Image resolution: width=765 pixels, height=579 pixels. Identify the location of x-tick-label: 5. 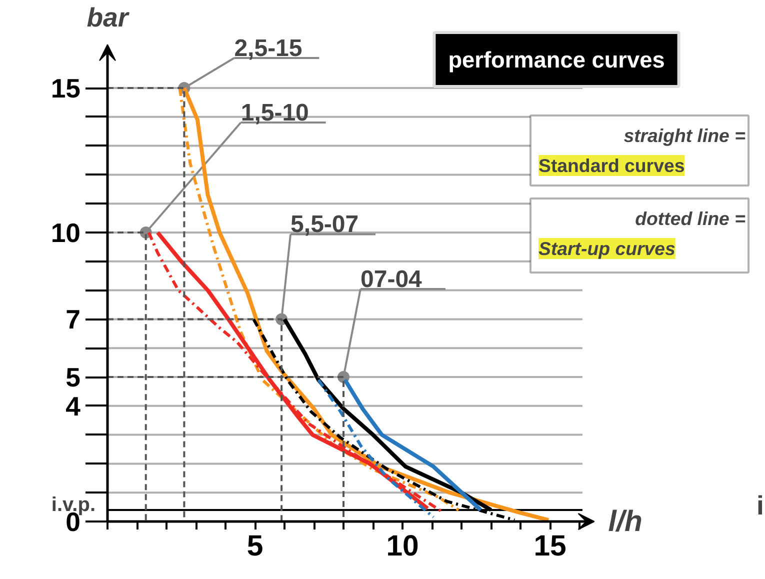
(255, 546).